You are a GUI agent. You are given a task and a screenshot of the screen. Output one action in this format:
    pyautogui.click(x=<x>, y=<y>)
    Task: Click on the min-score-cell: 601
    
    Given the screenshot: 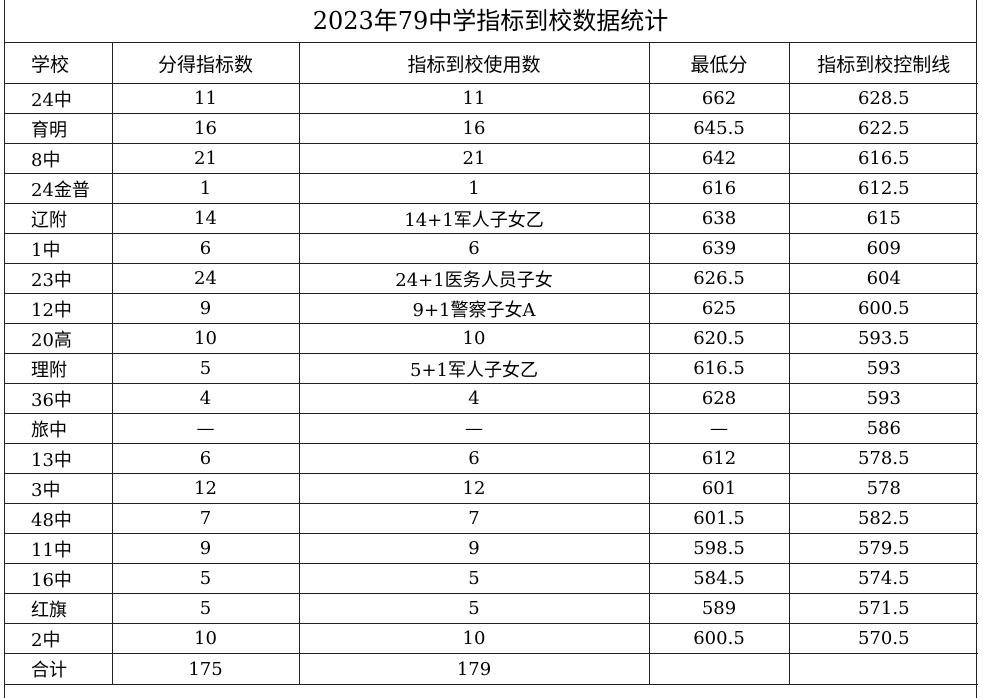 What is the action you would take?
    pyautogui.click(x=719, y=488)
    